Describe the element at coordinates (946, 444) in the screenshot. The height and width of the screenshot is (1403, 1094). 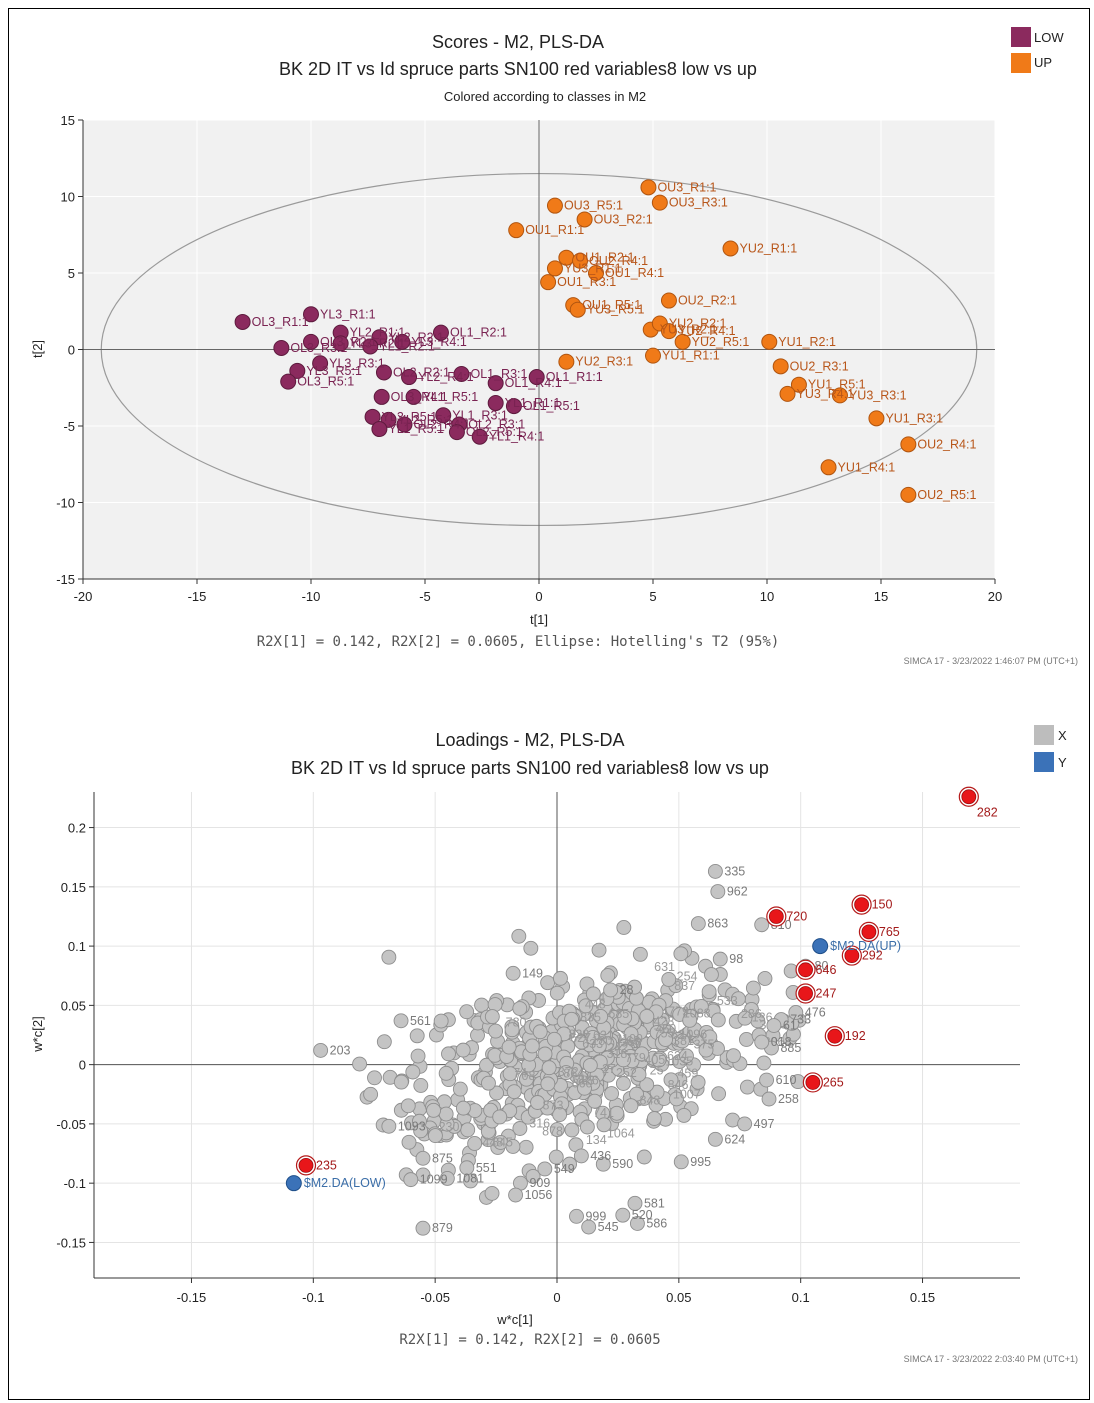
I see `scores-point-label: OU2_R4:1` at that location.